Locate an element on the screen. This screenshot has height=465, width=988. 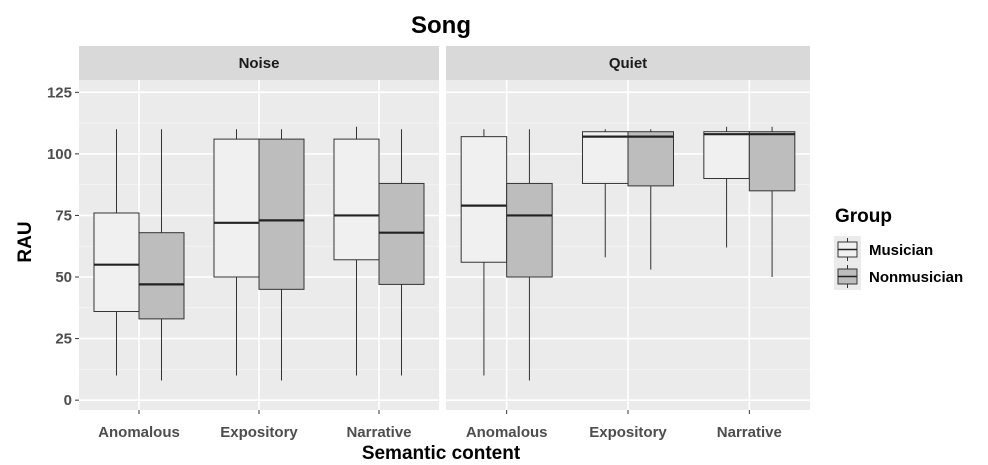
legend: Group Musician Nonmusician is located at coordinates (898, 248).